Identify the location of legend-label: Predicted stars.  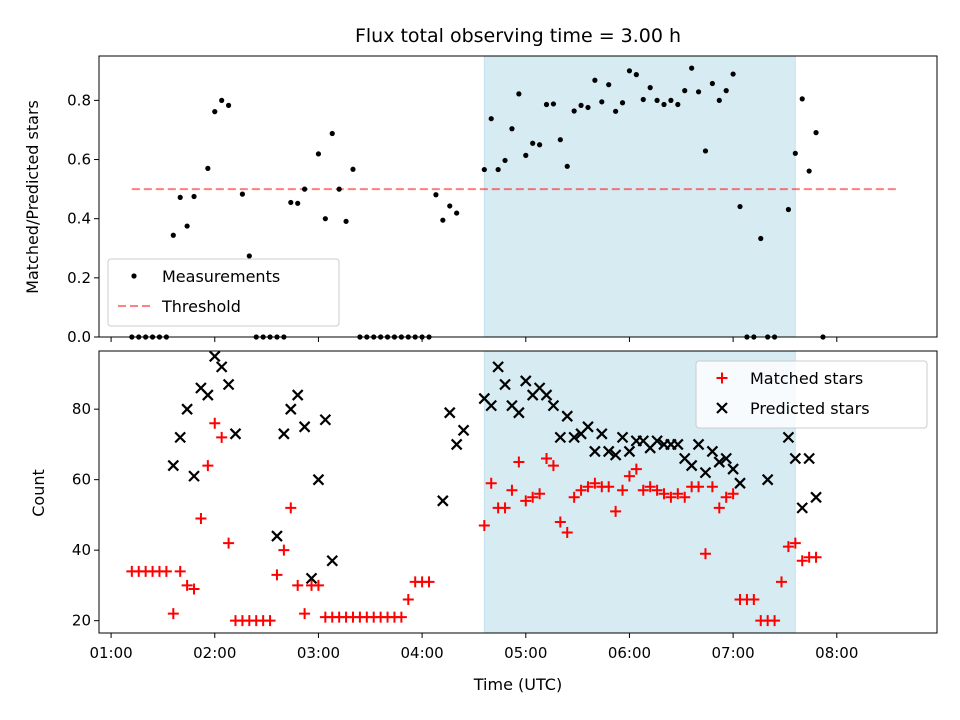
(810, 408).